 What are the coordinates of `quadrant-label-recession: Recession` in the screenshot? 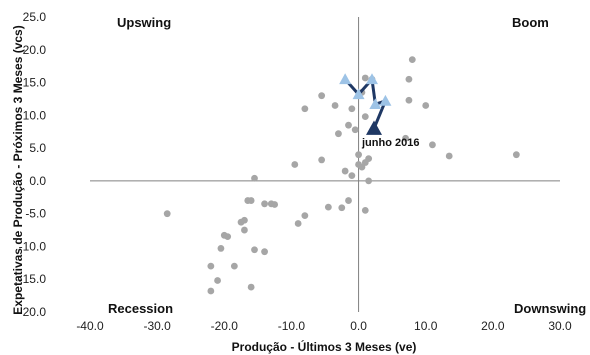 It's located at (140, 308).